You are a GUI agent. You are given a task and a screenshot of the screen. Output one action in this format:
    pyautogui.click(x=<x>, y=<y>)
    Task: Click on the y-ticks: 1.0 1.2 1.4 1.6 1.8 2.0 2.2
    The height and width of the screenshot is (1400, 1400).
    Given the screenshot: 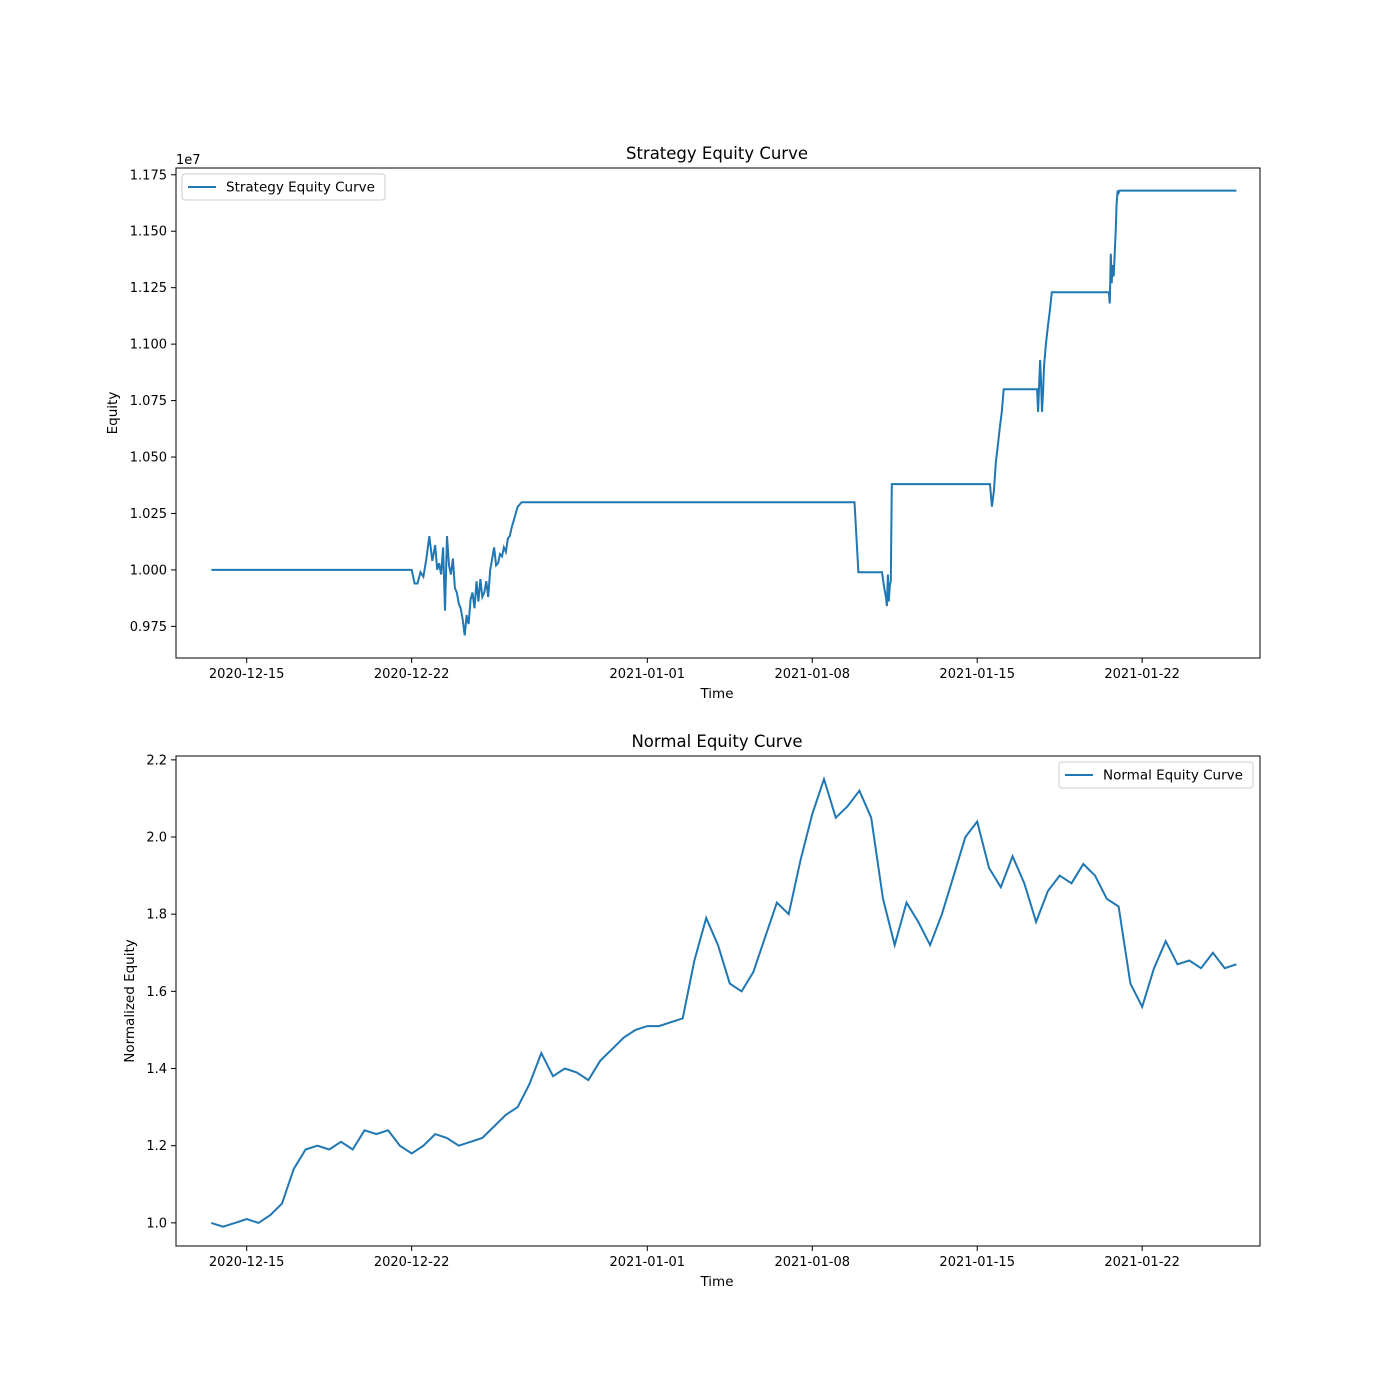 What is the action you would take?
    pyautogui.click(x=161, y=992)
    